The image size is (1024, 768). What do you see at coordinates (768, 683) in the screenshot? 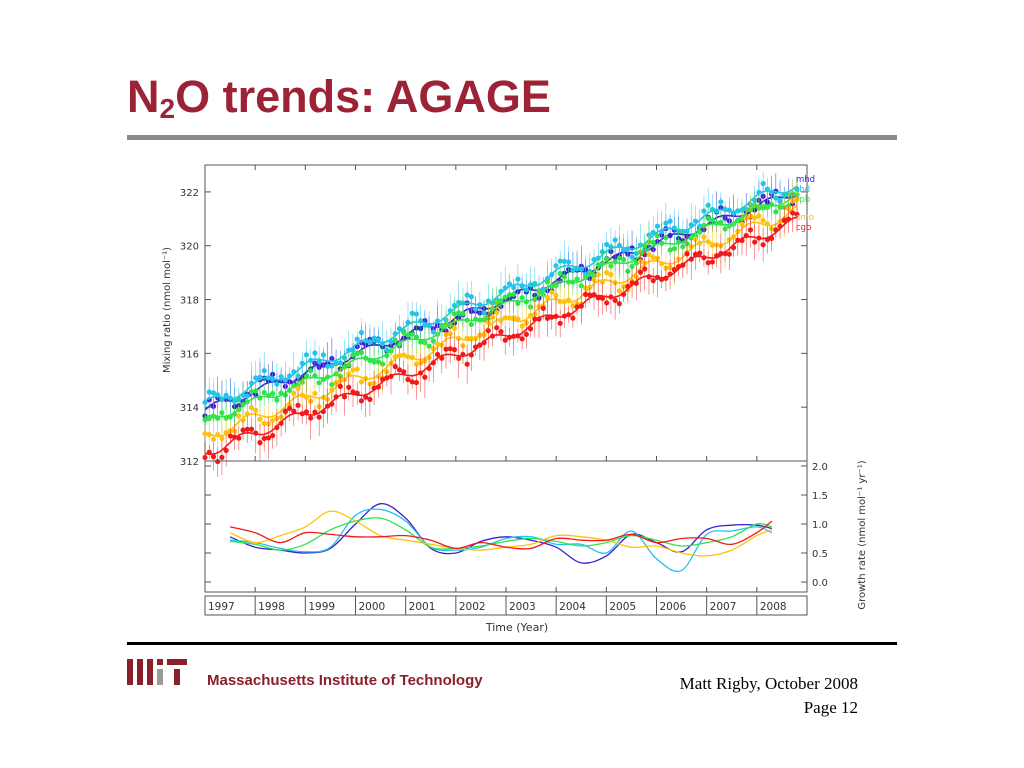
I see `author-date: Matt Rigby, October 2008` at bounding box center [768, 683].